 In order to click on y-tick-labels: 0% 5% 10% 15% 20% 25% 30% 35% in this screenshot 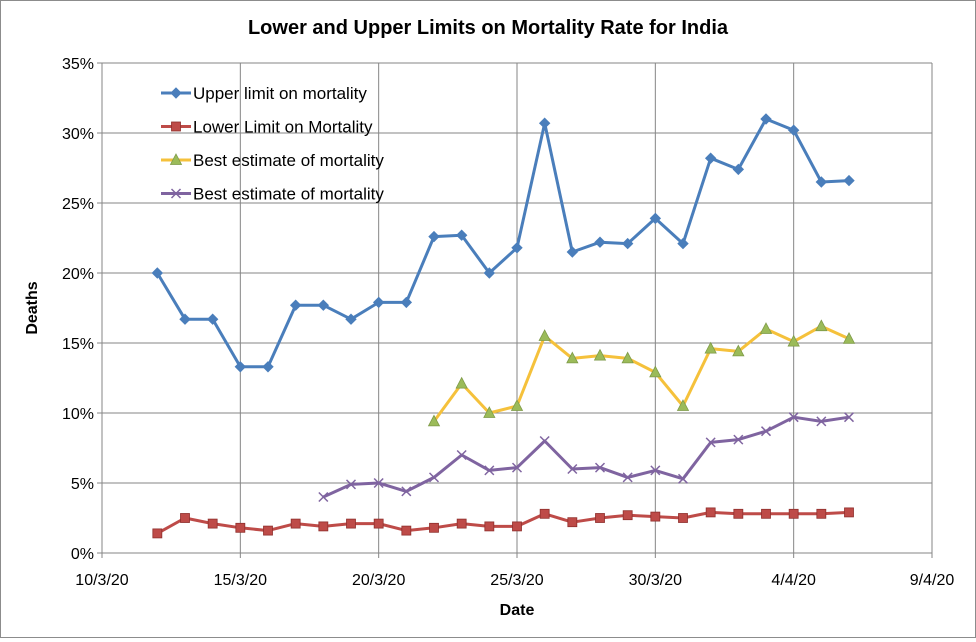, I will do `click(78, 309)`.